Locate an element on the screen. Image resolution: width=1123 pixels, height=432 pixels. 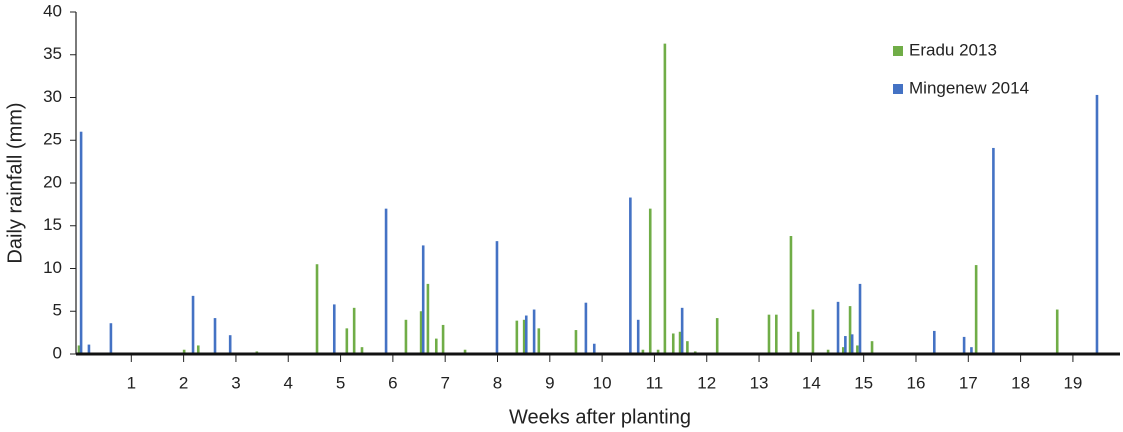
y-tick-label: 5 is located at coordinates (57, 310).